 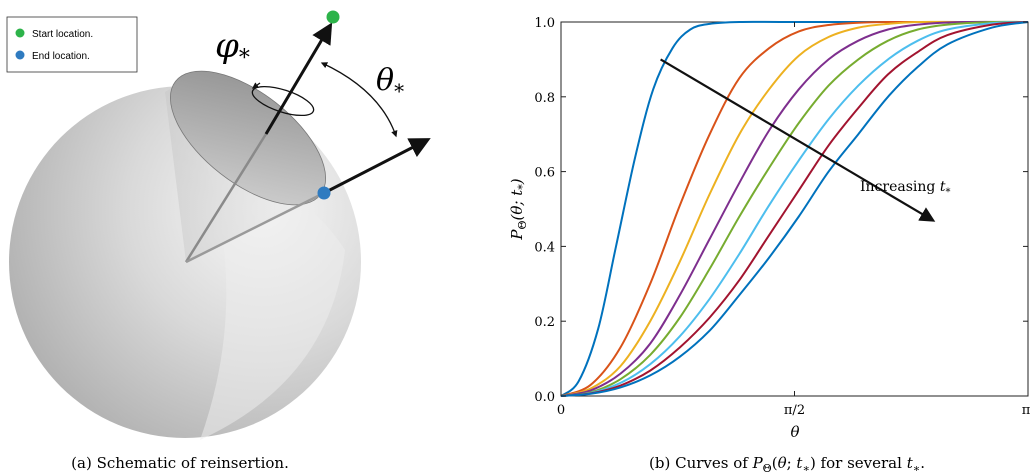 I want to click on start-point, so click(x=333, y=17).